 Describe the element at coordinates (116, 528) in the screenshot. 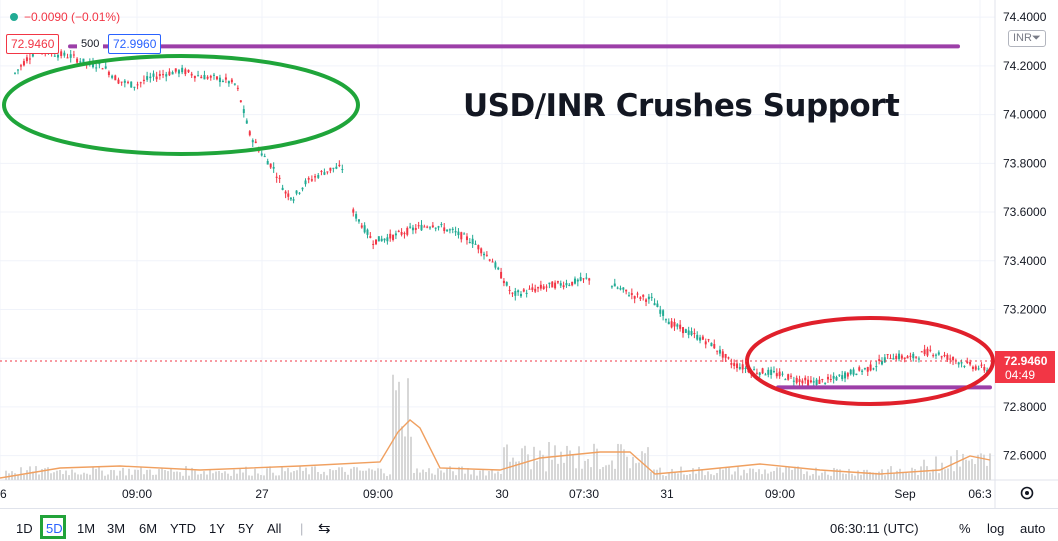

I see `timeframe-3m: 3M` at that location.